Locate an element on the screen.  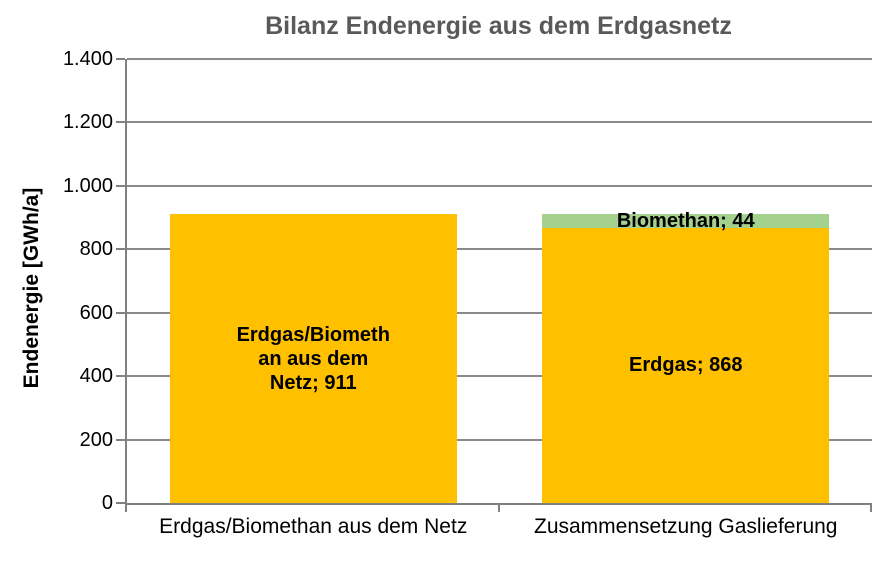
data-label-biomethan: Biomethan; 44 is located at coordinates (685, 220).